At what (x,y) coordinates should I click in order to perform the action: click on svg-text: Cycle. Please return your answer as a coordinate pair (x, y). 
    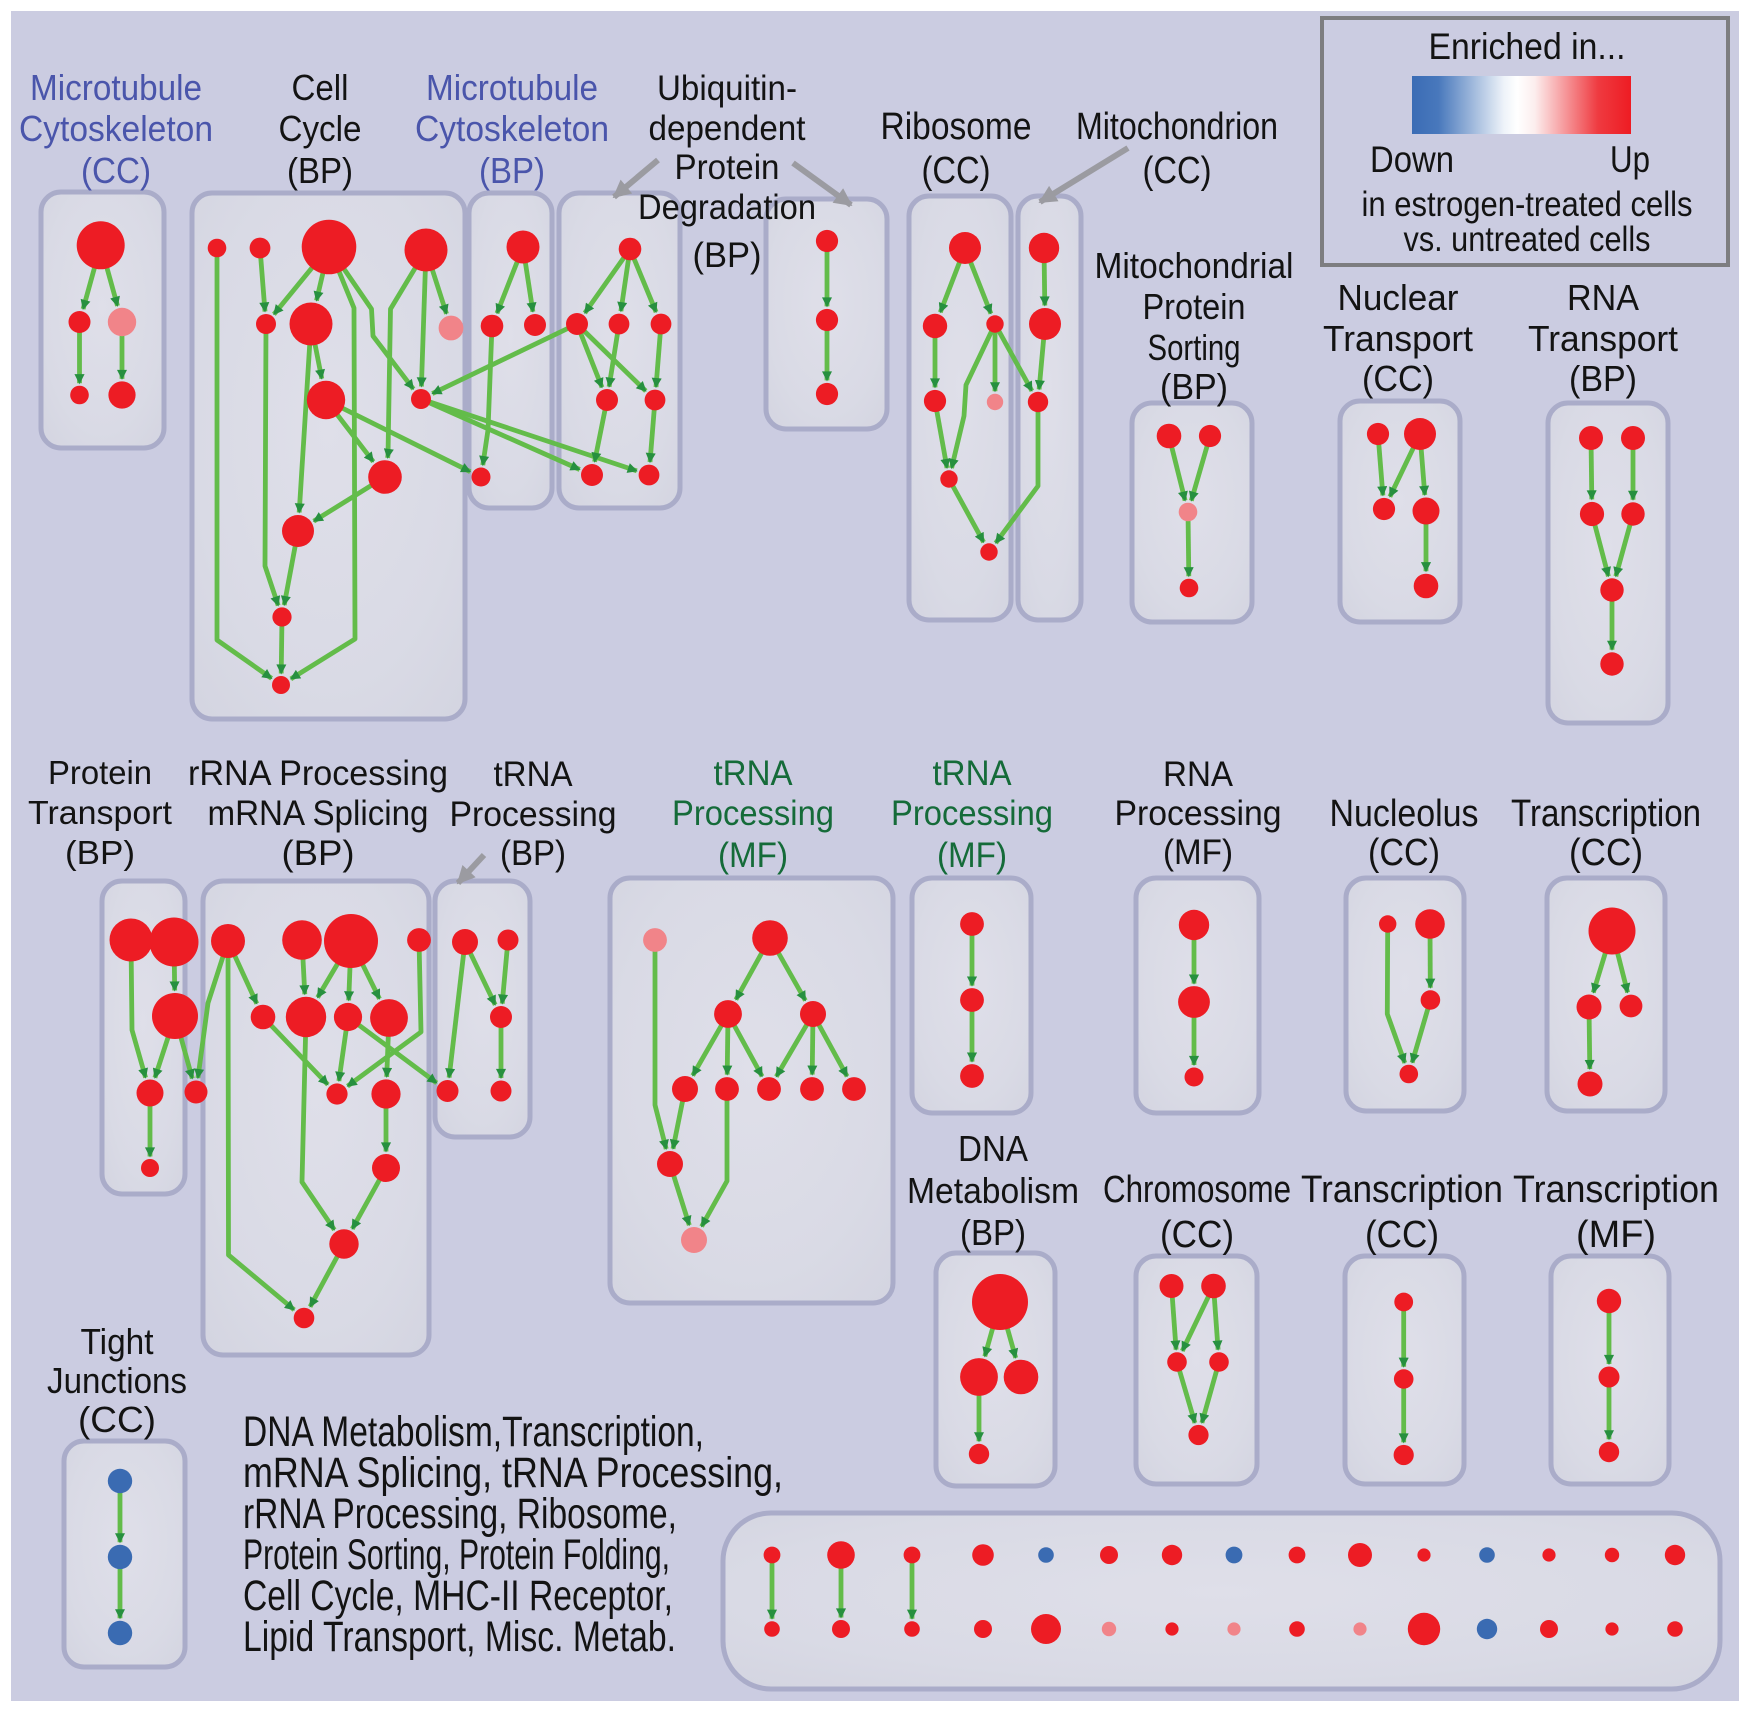
    Looking at the image, I should click on (320, 128).